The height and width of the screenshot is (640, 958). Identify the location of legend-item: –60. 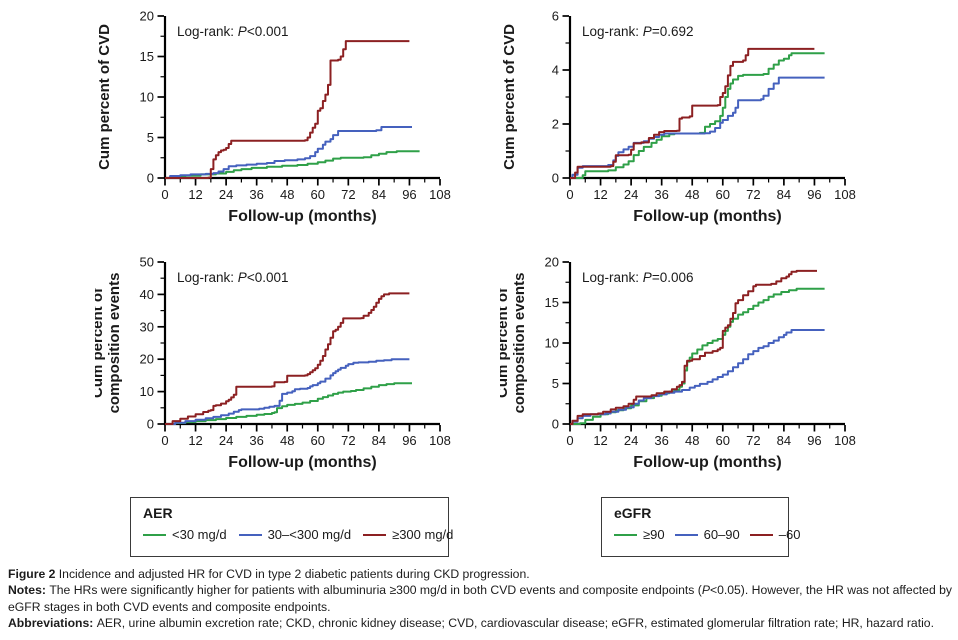
(775, 534).